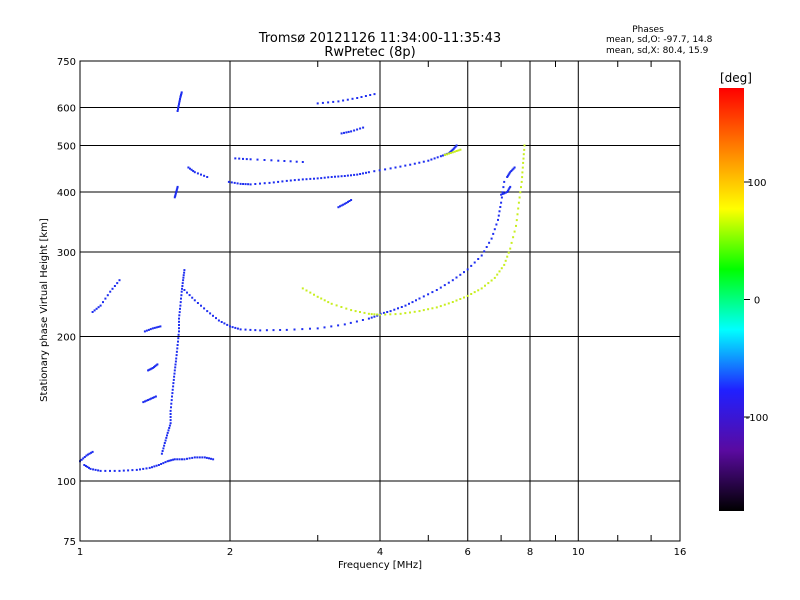 This screenshot has height=600, width=800. What do you see at coordinates (66, 147) in the screenshot?
I see `y-tick-label: 500` at bounding box center [66, 147].